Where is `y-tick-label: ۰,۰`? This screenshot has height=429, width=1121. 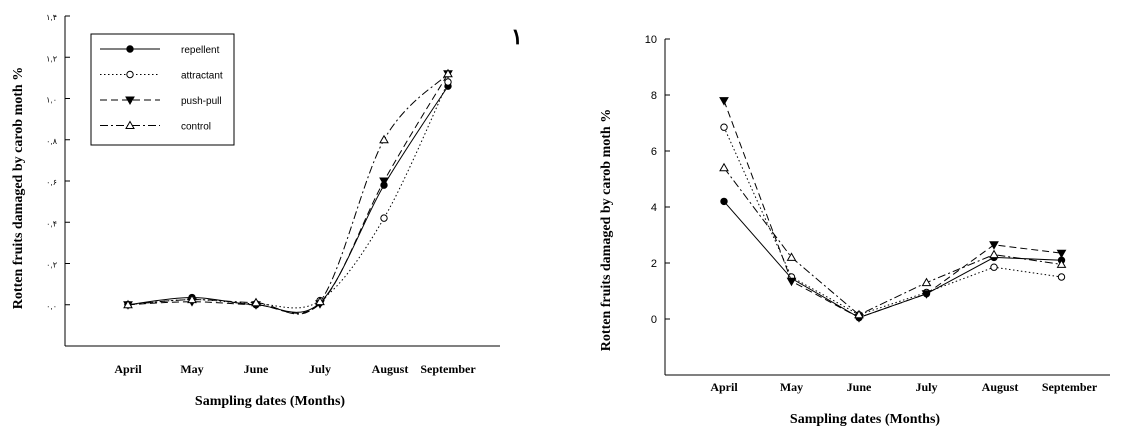
y-tick-label: ۰,۰ is located at coordinates (51, 306).